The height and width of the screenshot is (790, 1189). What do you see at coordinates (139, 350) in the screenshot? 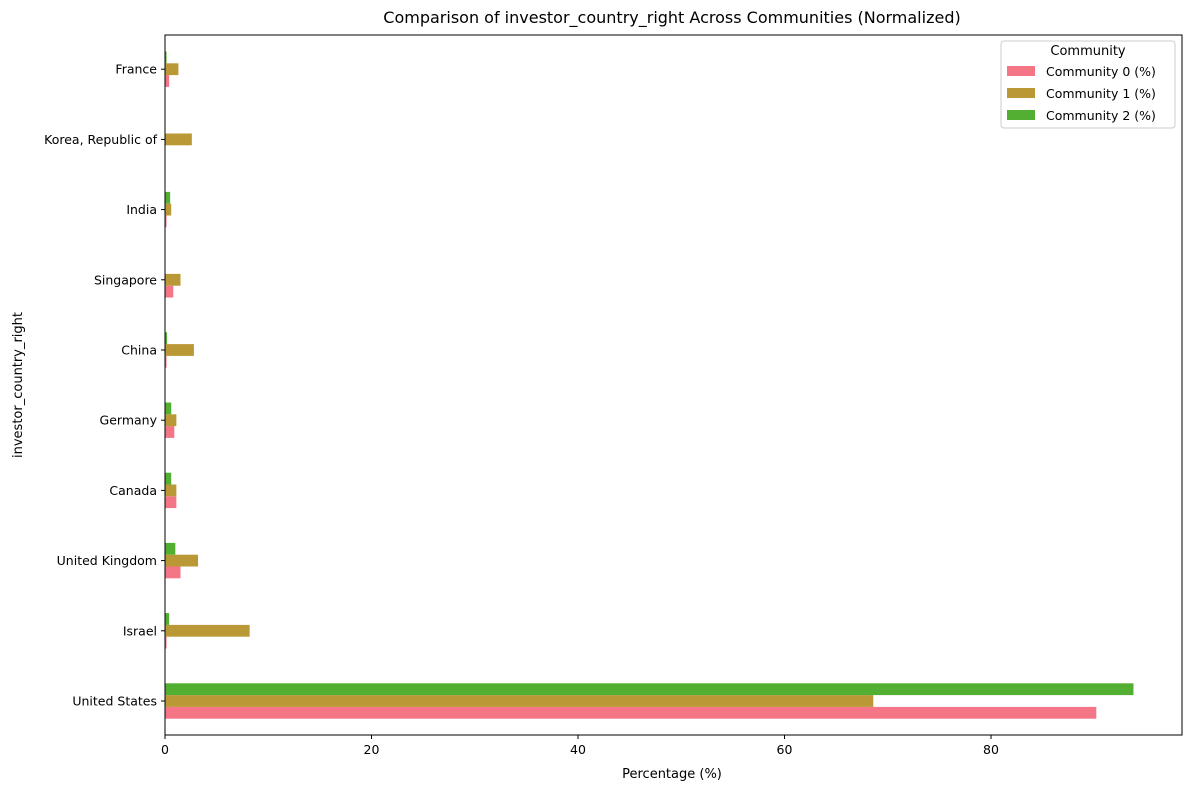
I see `y-tick-label: China` at bounding box center [139, 350].